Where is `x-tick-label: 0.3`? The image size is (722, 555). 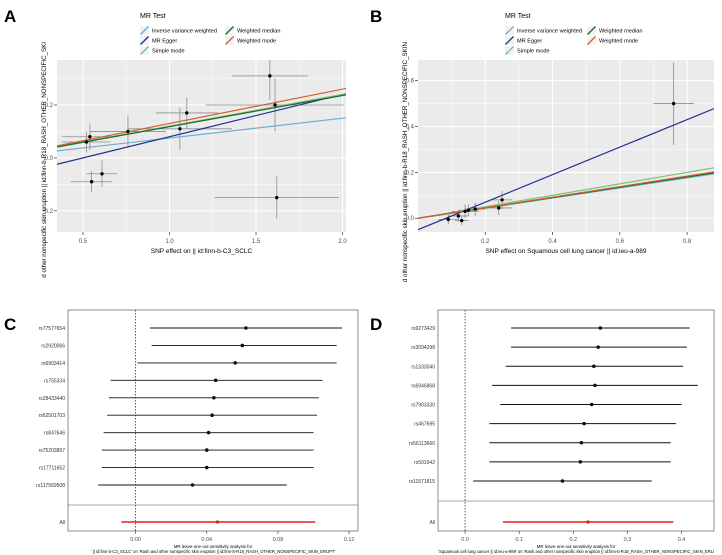
x-tick-label: 0.3 is located at coordinates (628, 540).